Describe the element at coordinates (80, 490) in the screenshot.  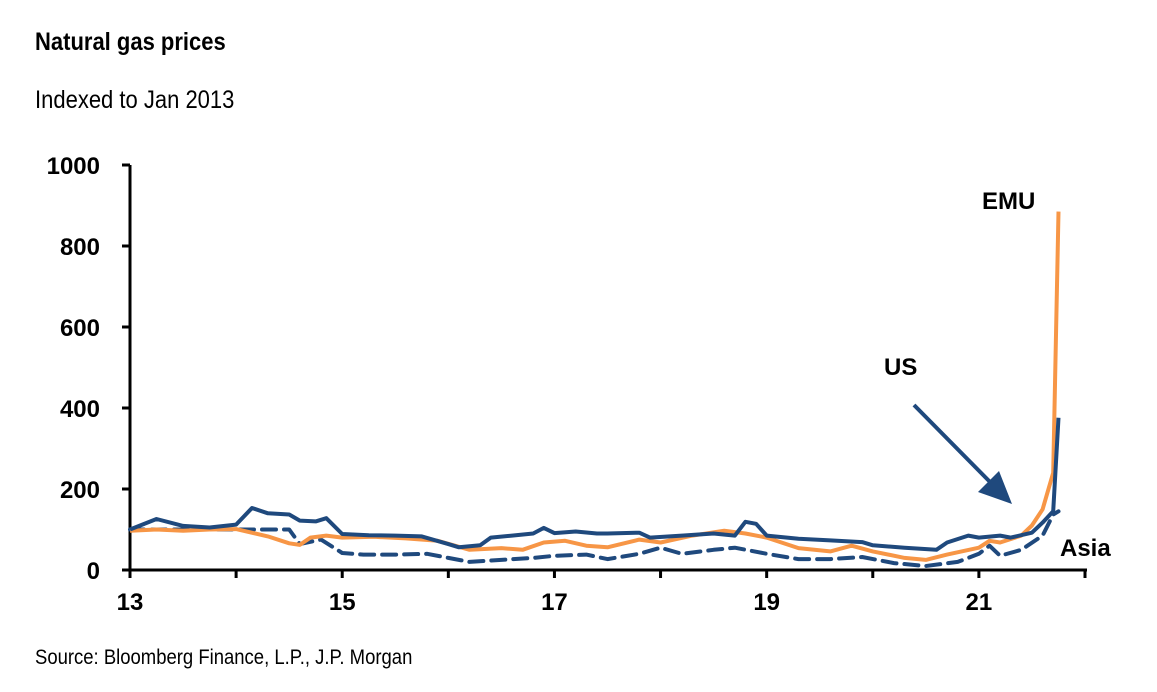
I see `y-tick-label: 200` at that location.